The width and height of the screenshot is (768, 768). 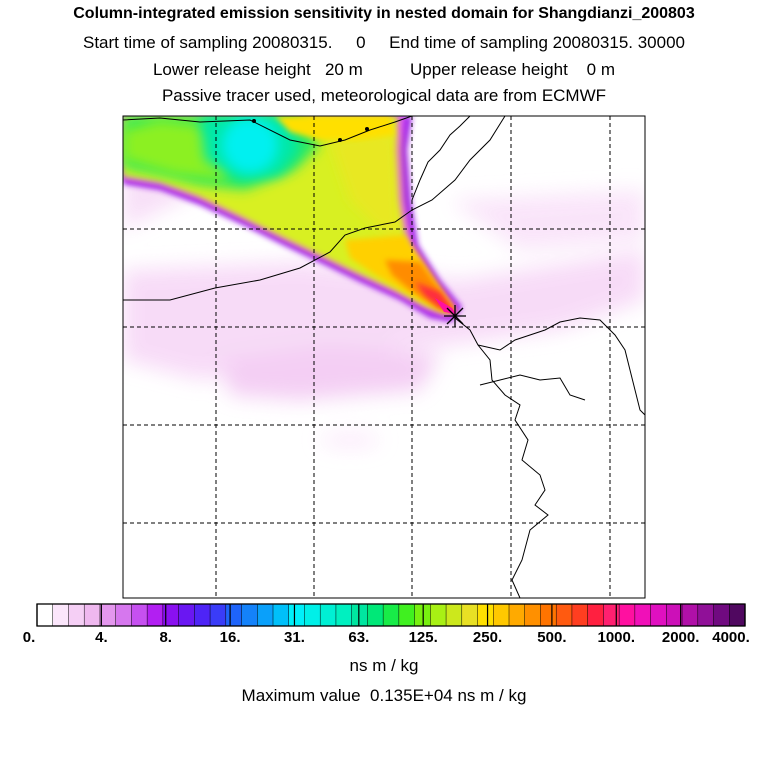 What do you see at coordinates (455, 316) in the screenshot?
I see `asterisk-icon` at bounding box center [455, 316].